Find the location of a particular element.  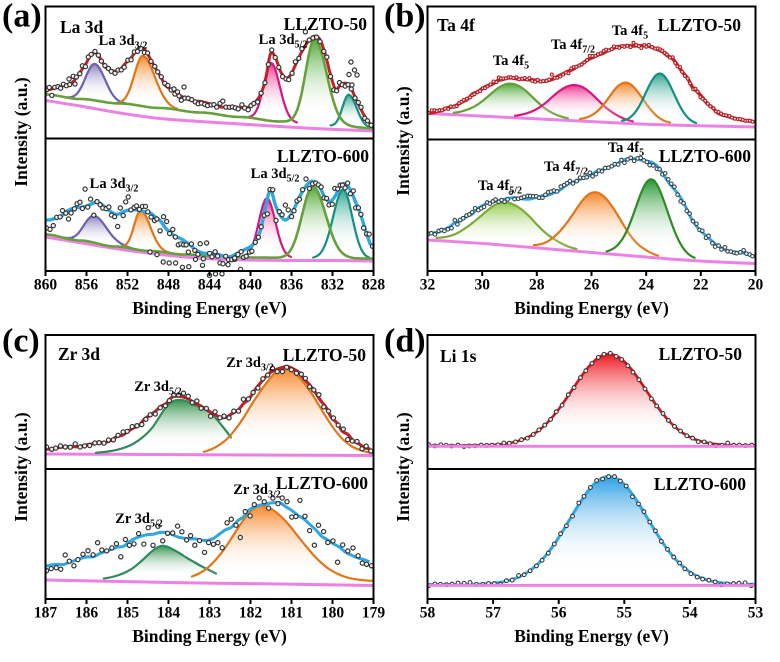

svg-text: 57 is located at coordinates (493, 613).